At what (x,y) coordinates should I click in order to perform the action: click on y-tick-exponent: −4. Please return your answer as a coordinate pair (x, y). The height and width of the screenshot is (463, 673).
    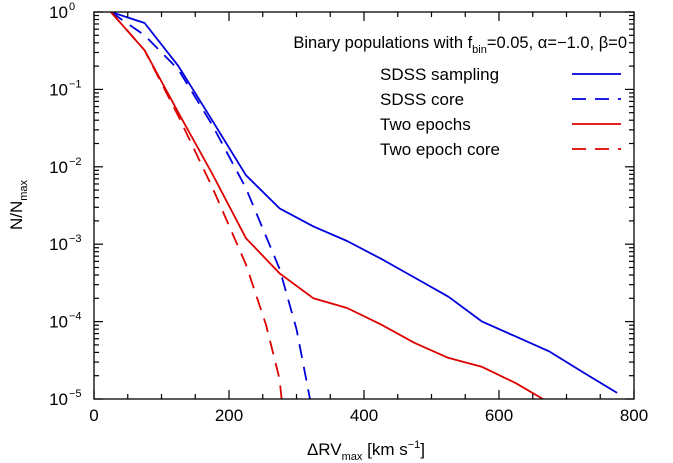
    Looking at the image, I should click on (75, 317).